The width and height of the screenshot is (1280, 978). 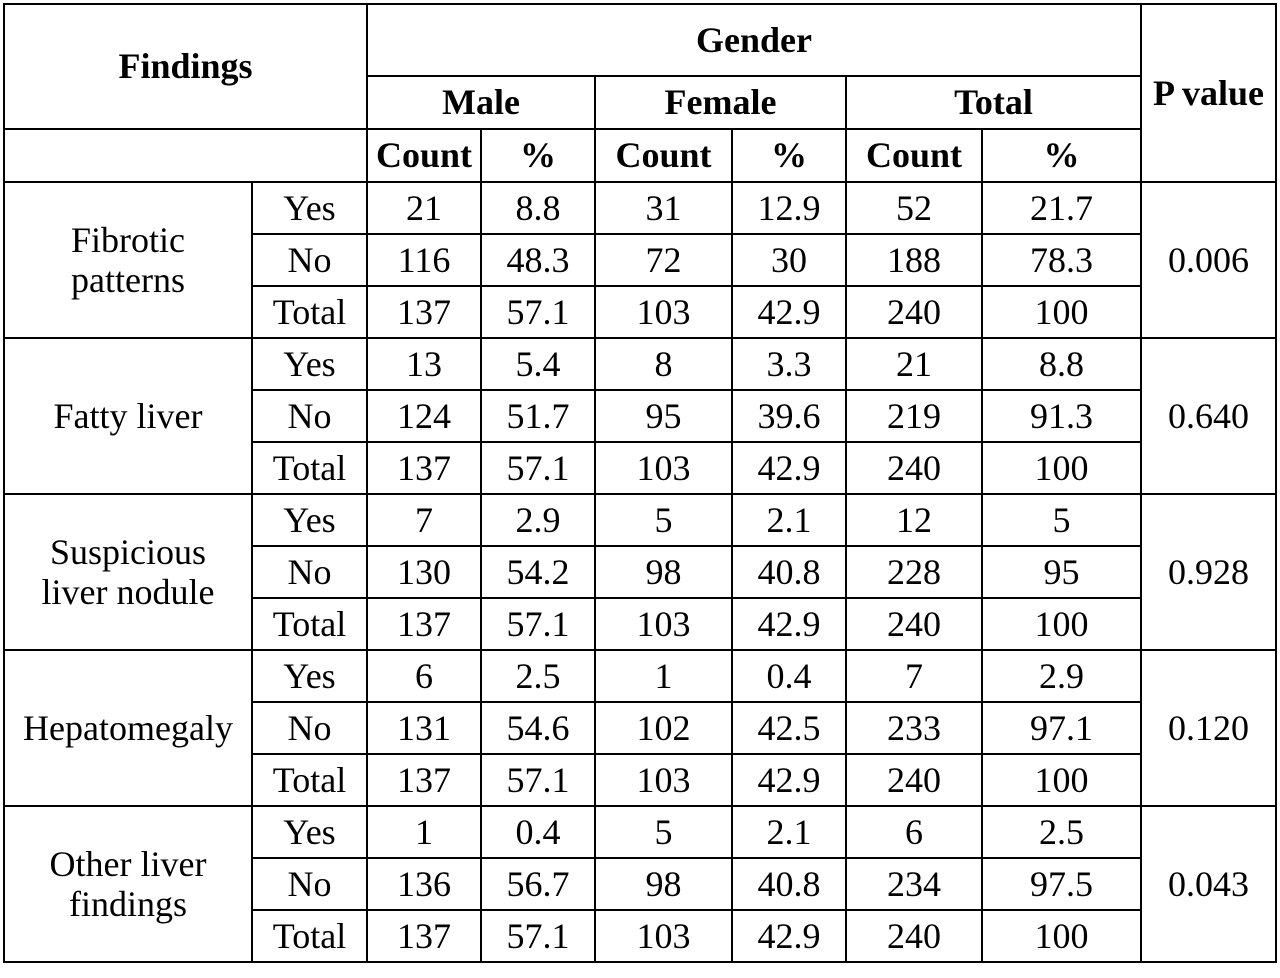 What do you see at coordinates (663, 364) in the screenshot?
I see `female-count-cell: 8` at bounding box center [663, 364].